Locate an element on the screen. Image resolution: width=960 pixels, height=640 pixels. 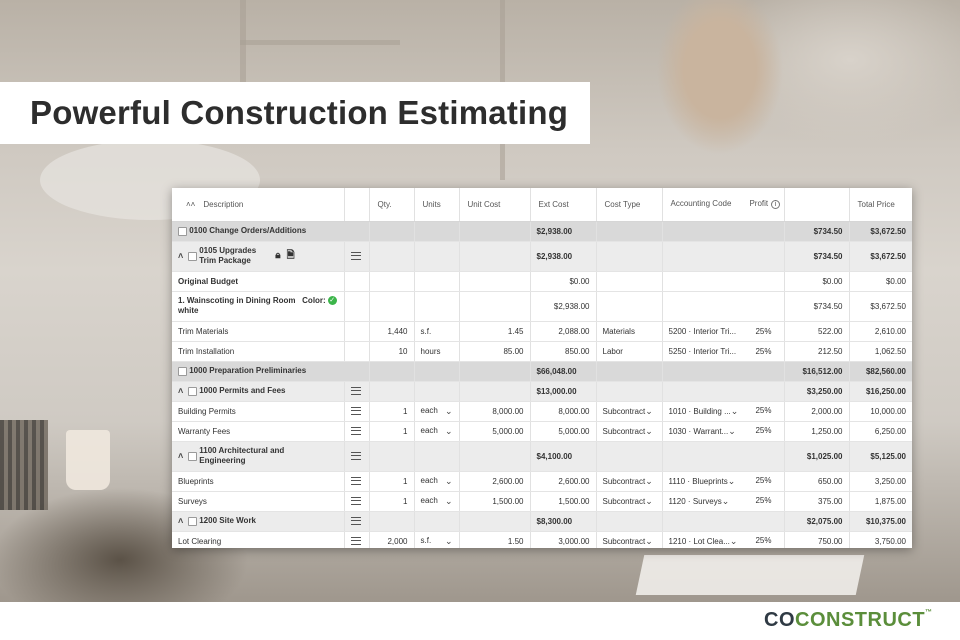
row-description: Trim Materials is located at coordinates (258, 331).